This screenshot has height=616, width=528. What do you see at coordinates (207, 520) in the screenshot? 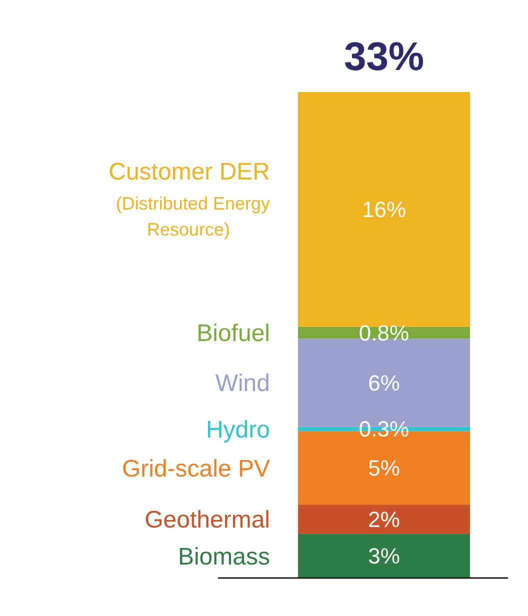
I see `series-label: Geothermal` at bounding box center [207, 520].